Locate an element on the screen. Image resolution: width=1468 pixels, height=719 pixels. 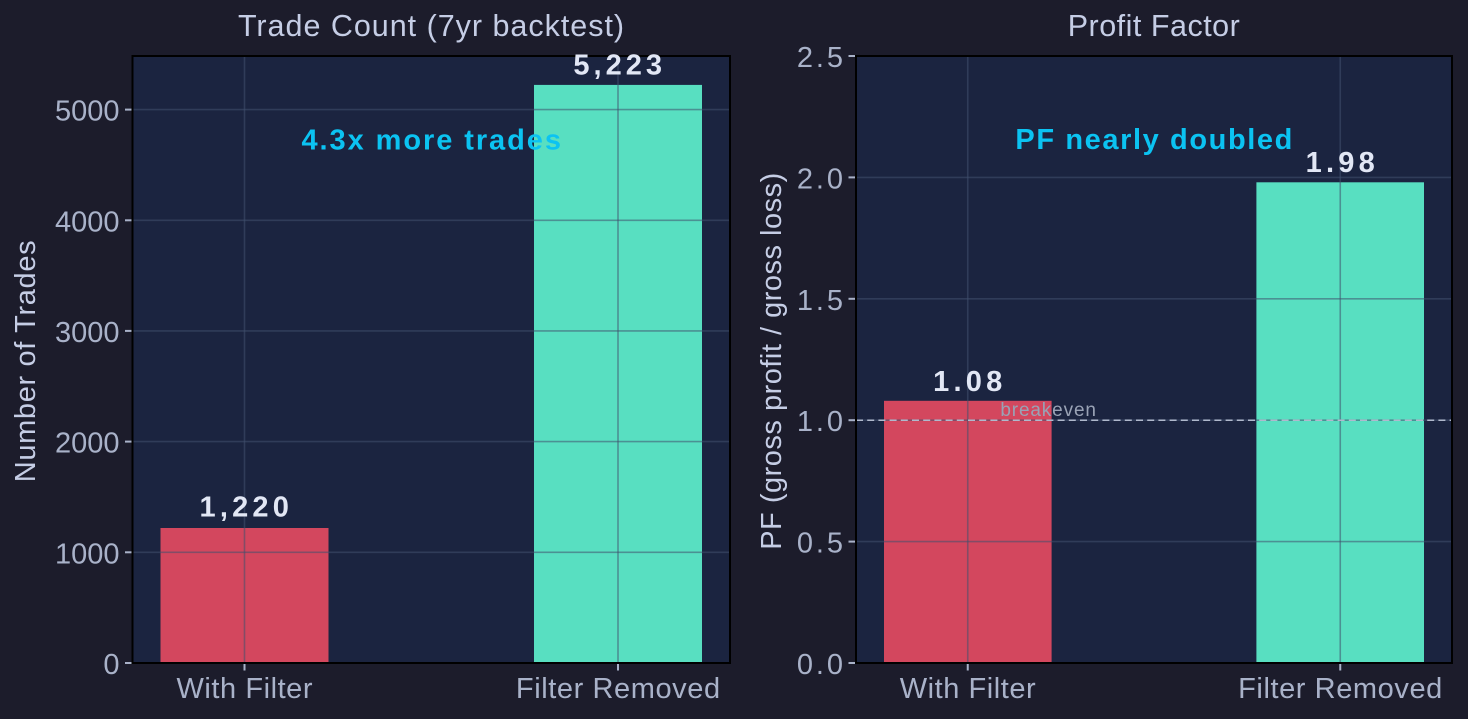
svg-text: 3000 is located at coordinates (87, 333).